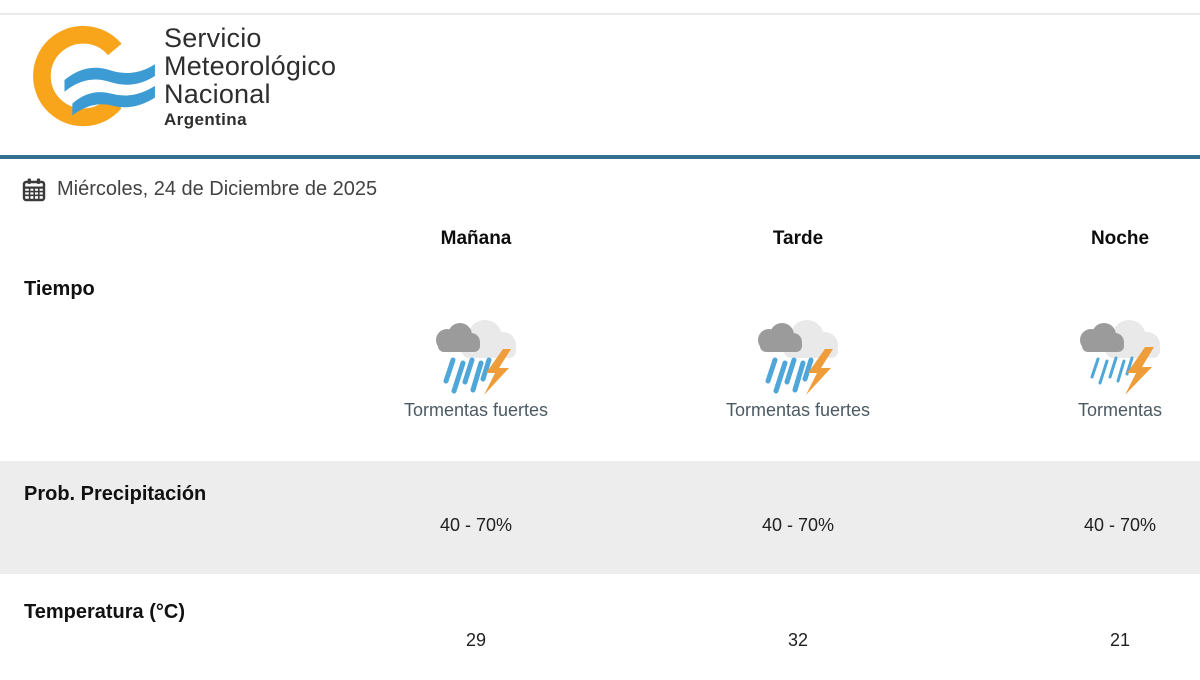 The width and height of the screenshot is (1200, 680). I want to click on weather-caption-manana: Tormentas fuertes, so click(476, 410).